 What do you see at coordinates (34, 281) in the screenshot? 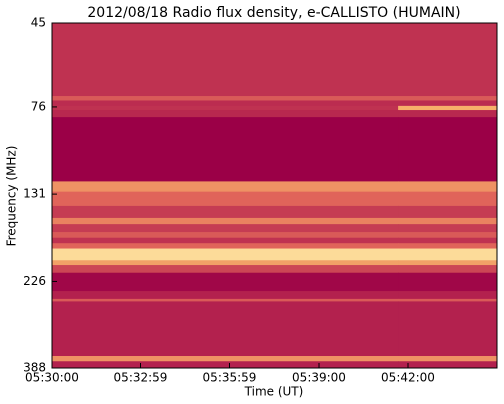
I see `y-tick-label: 226` at bounding box center [34, 281].